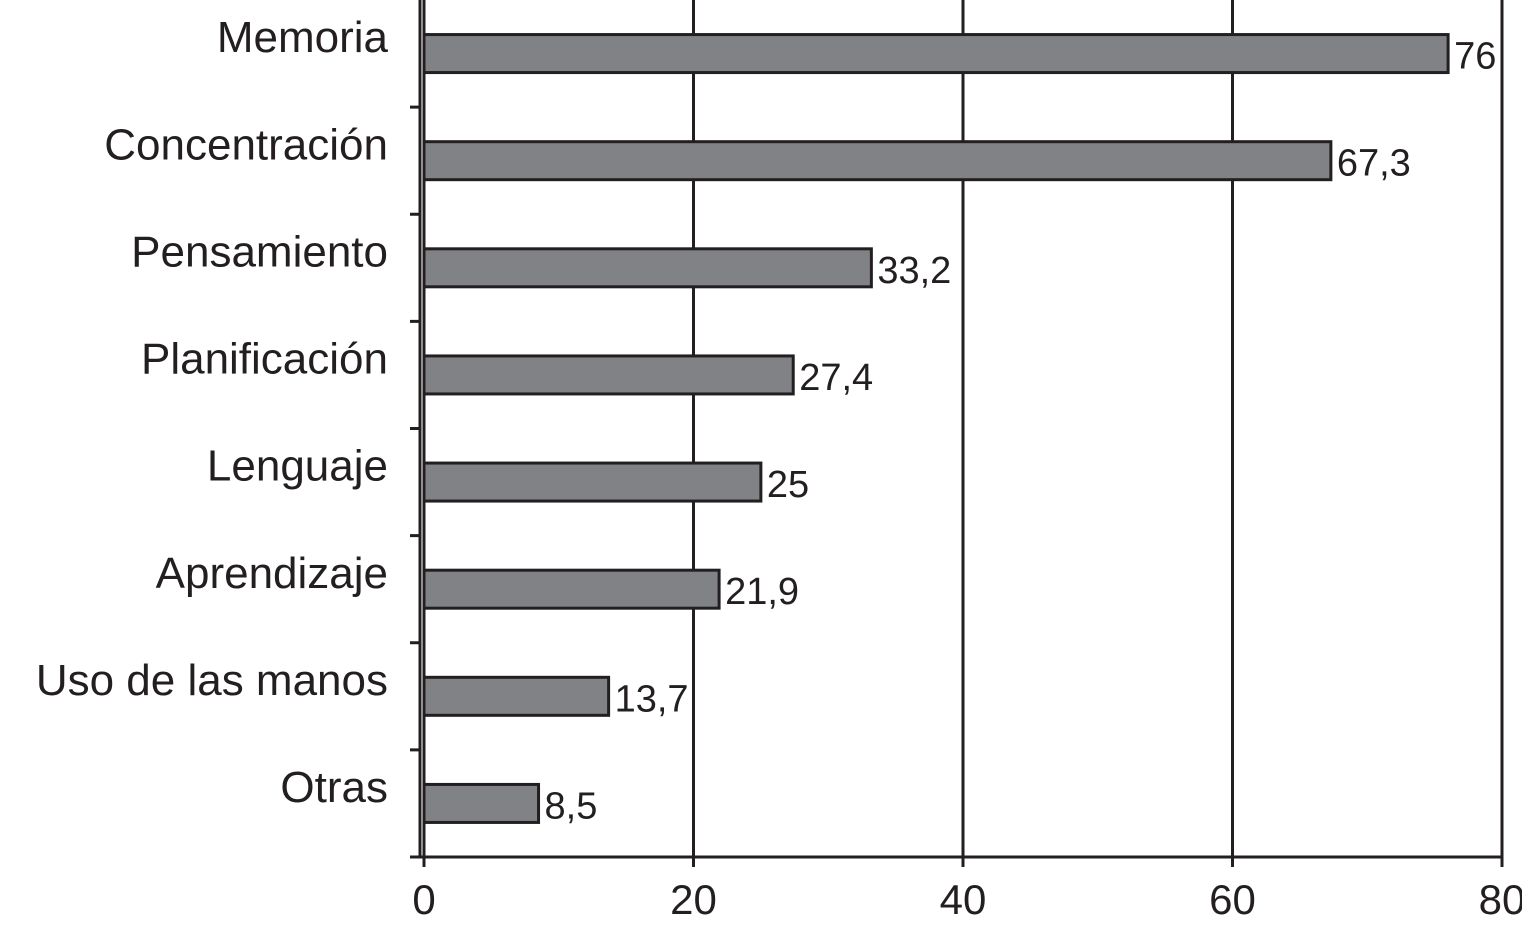 This screenshot has width=1522, height=944. What do you see at coordinates (212, 680) in the screenshot?
I see `y-tick-label: Uso de las manos` at bounding box center [212, 680].